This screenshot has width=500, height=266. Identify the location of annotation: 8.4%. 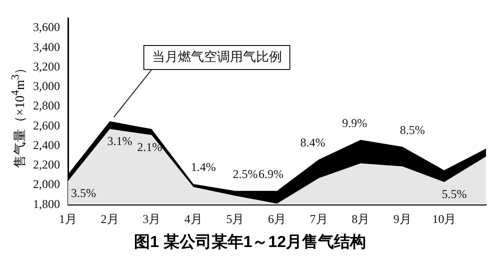
(313, 143).